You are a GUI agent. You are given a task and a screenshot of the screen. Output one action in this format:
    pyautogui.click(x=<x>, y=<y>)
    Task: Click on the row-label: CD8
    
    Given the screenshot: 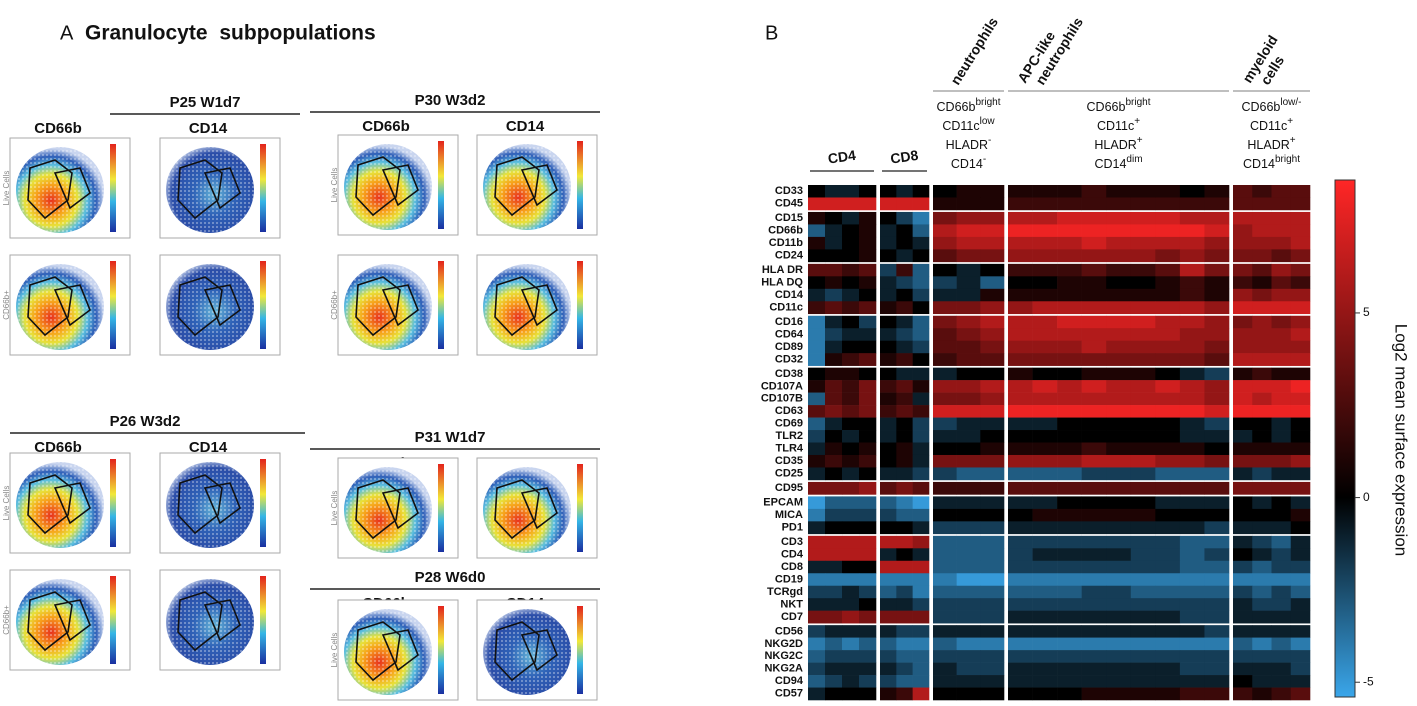 What is the action you would take?
    pyautogui.click(x=792, y=567)
    